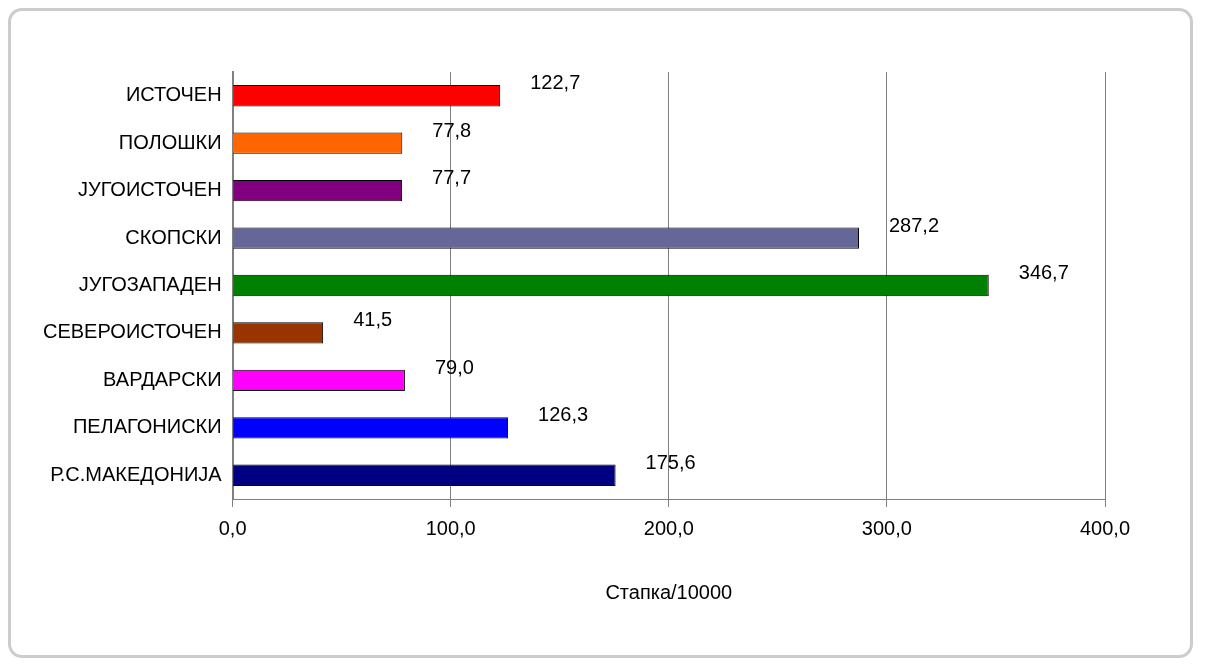 This screenshot has width=1205, height=669. What do you see at coordinates (149, 189) in the screenshot?
I see `y-tick-label: ЈУГОИСТОЧЕН` at bounding box center [149, 189].